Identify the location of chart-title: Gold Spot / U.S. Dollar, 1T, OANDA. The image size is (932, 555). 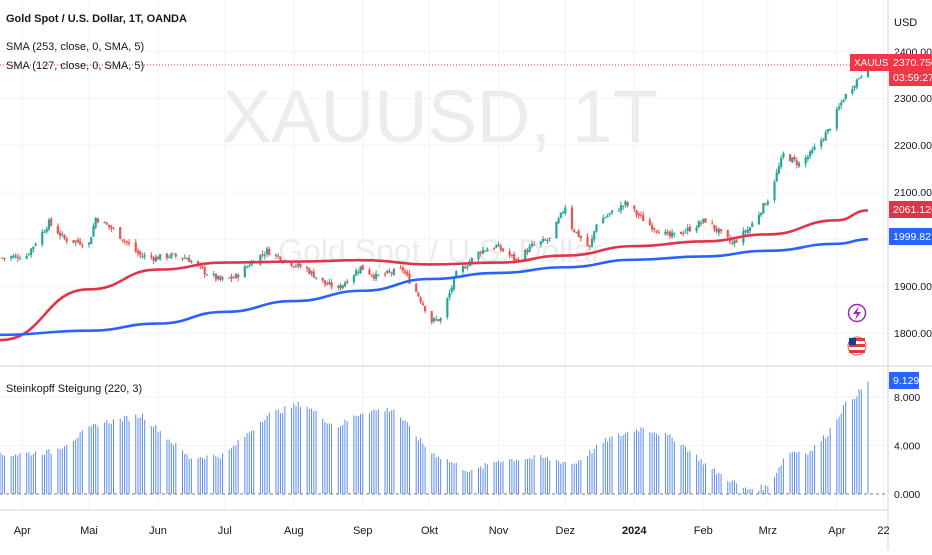
(96, 19).